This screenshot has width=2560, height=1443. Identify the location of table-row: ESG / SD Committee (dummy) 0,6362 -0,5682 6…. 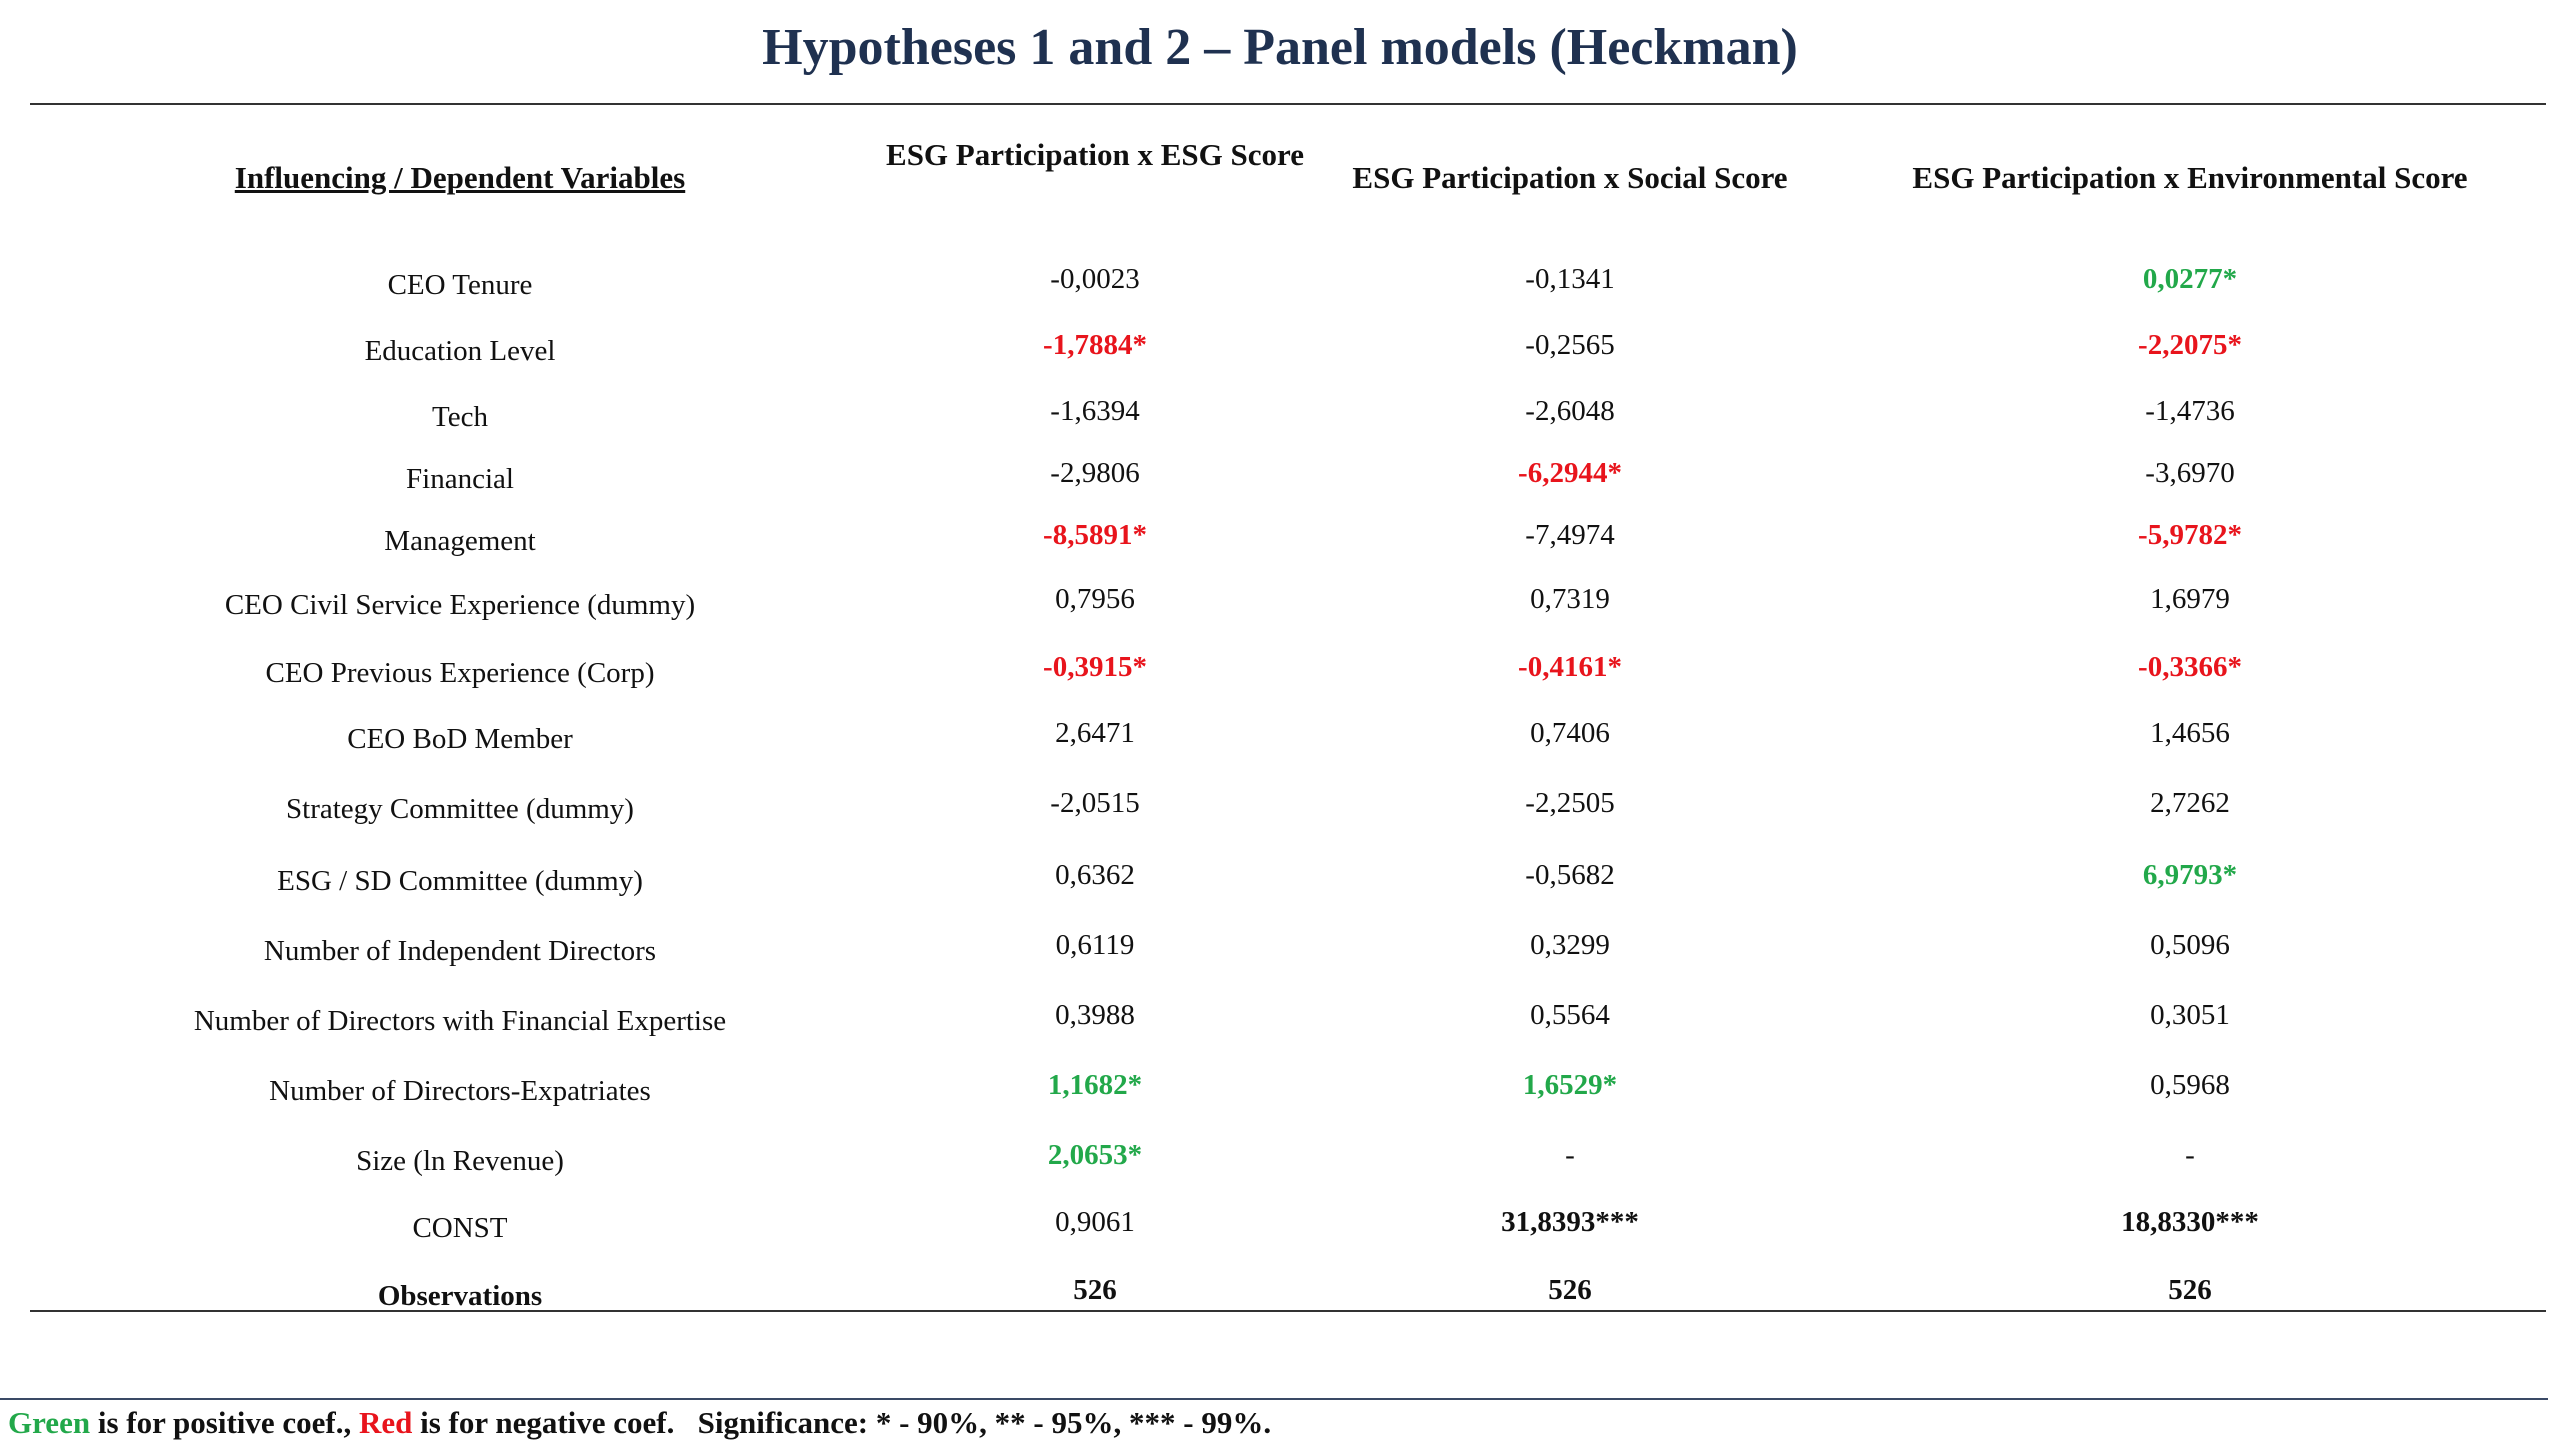
(1280, 875).